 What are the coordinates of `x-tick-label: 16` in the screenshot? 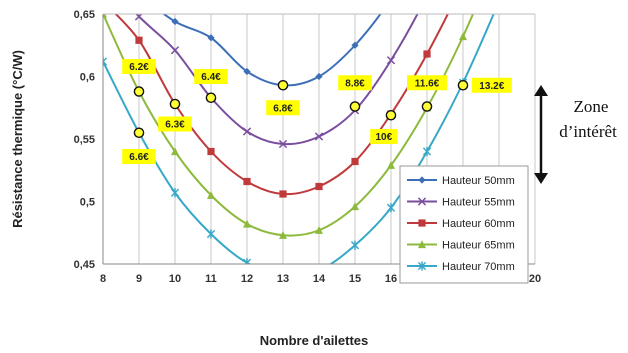 It's located at (391, 279).